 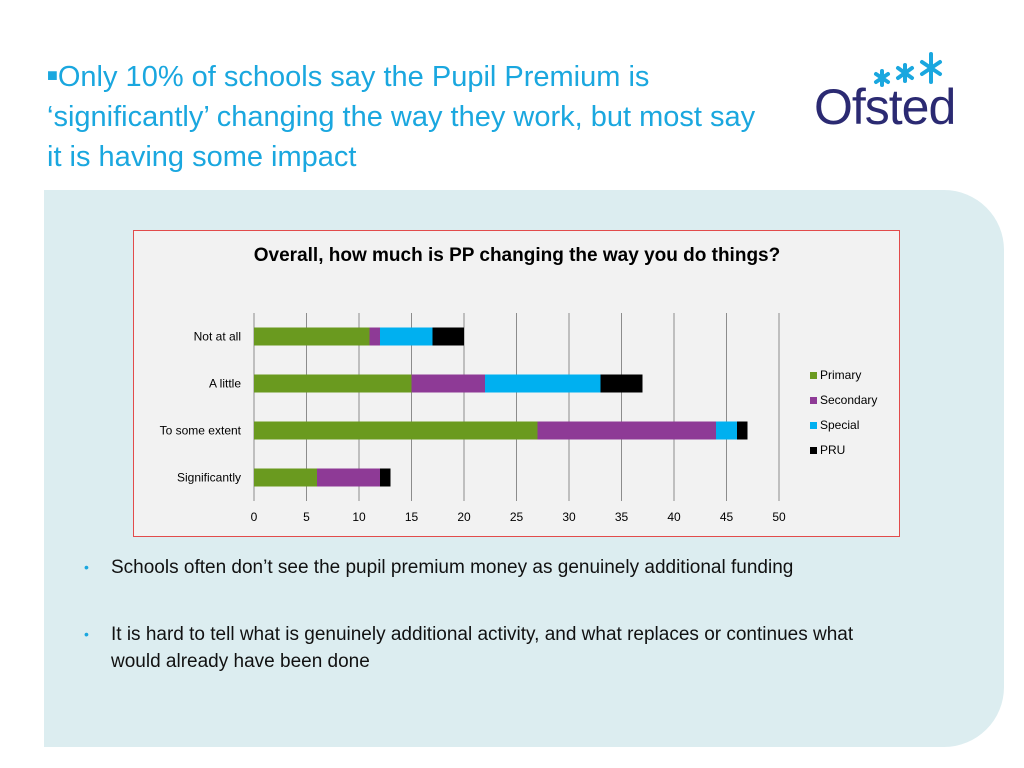 What do you see at coordinates (622, 517) in the screenshot?
I see `x-tick-label: 35` at bounding box center [622, 517].